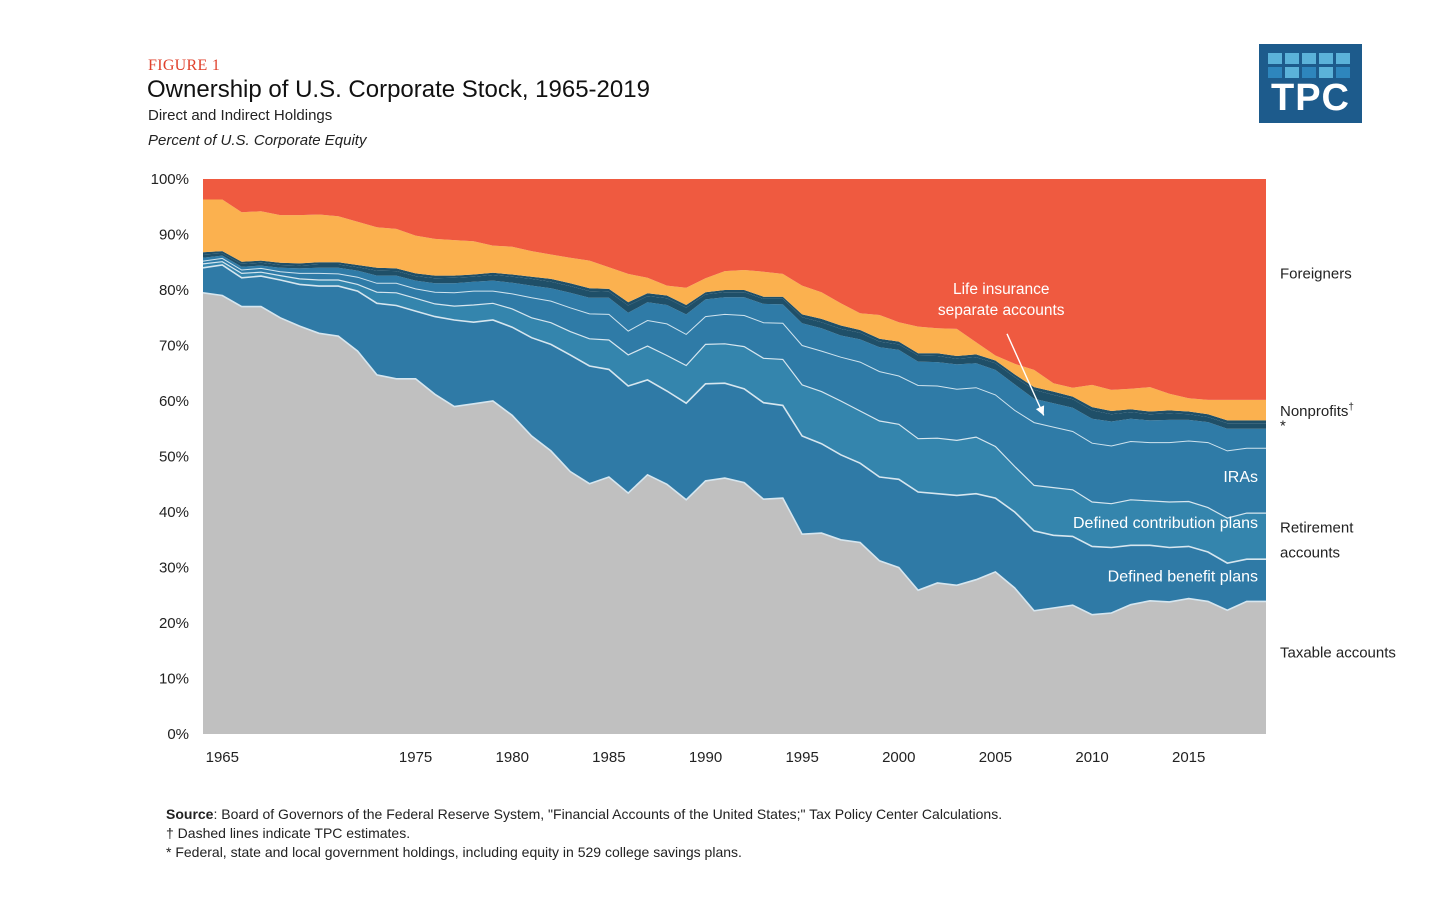  Describe the element at coordinates (174, 623) in the screenshot. I see `y-tick-label: 20%` at that location.